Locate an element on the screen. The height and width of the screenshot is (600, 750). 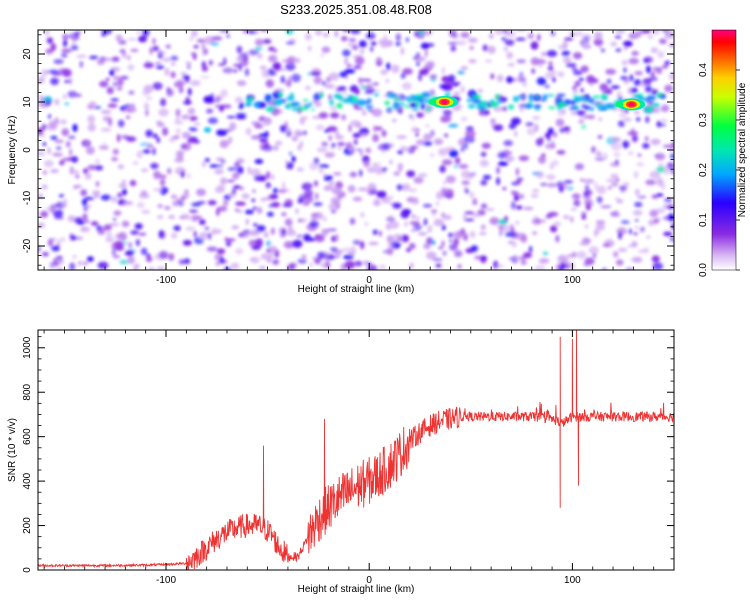
spectral-peak is located at coordinates (443, 102).